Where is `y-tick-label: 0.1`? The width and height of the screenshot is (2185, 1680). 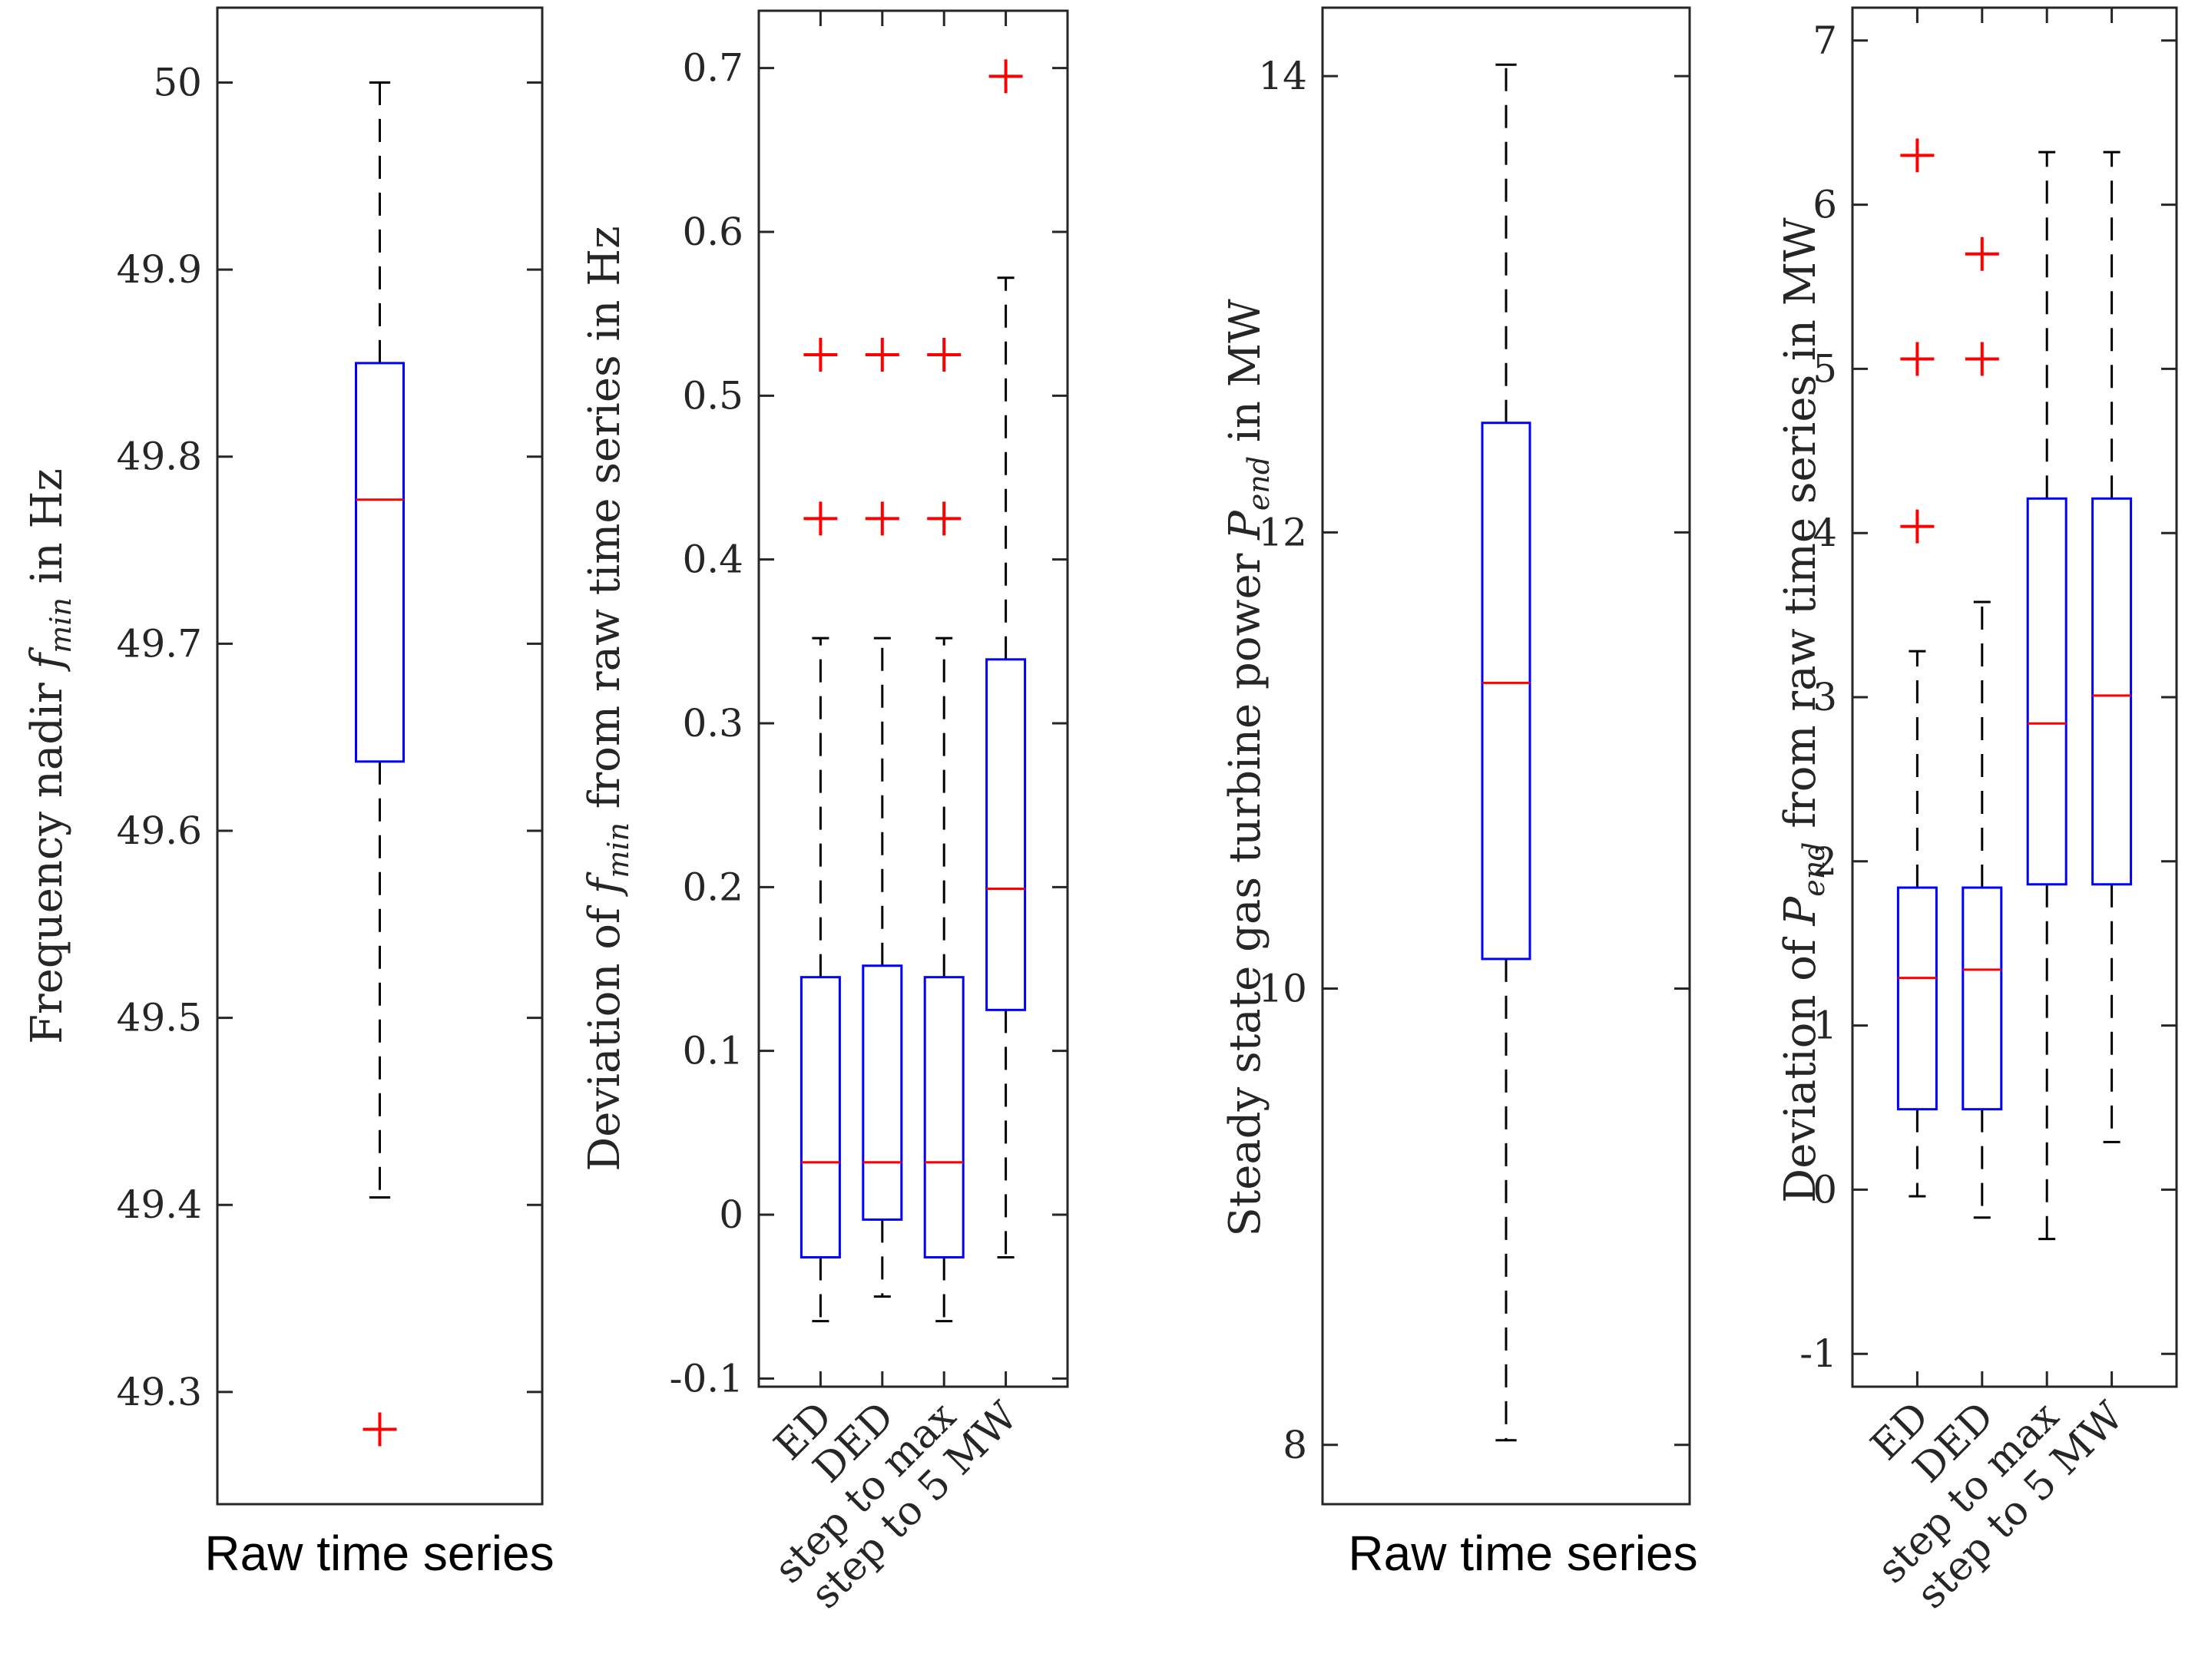
y-tick-label: 0.1 is located at coordinates (712, 1051).